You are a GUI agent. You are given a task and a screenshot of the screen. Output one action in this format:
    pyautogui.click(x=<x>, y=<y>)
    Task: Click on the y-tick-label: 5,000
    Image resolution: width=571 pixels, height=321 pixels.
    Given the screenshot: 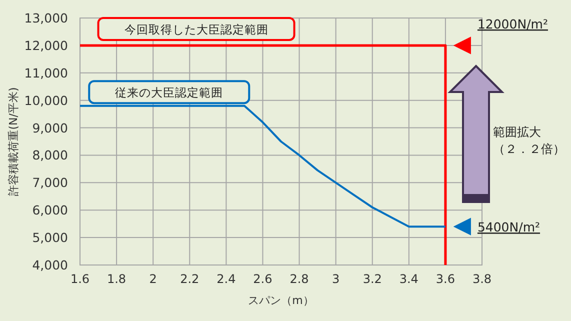 What is the action you would take?
    pyautogui.click(x=50, y=238)
    